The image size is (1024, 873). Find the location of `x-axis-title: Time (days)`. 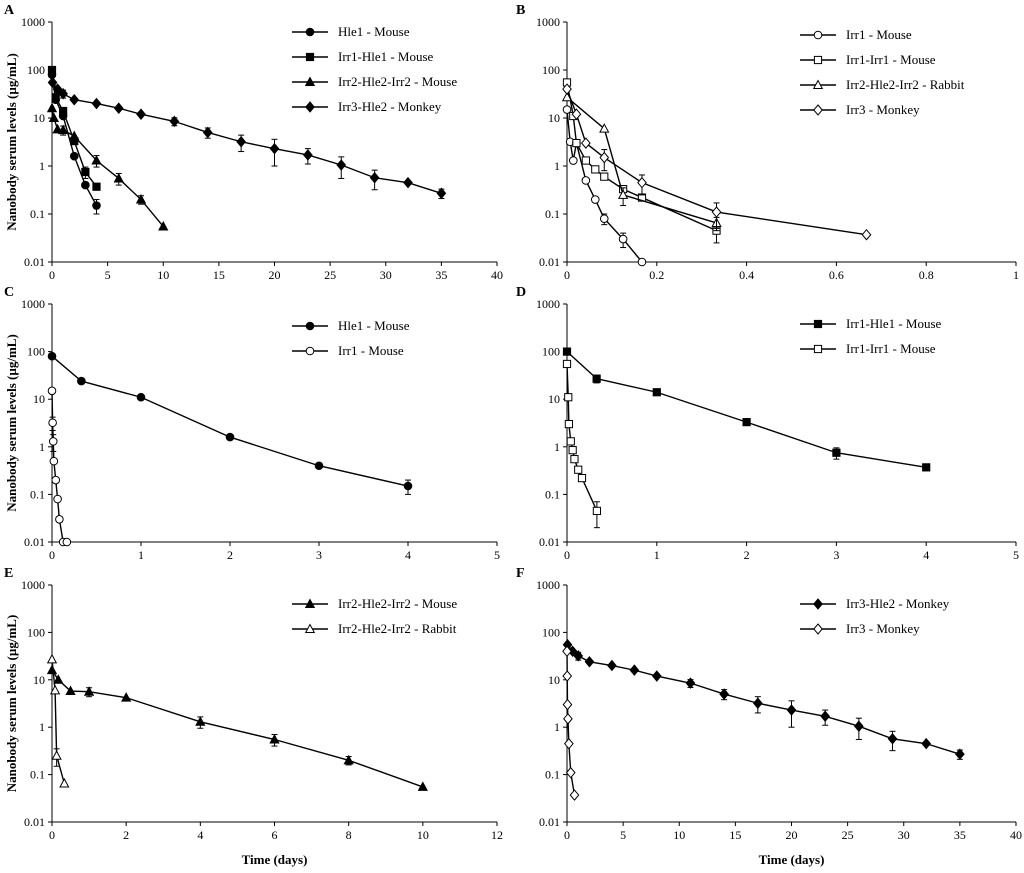

x-axis-title: Time (days) is located at coordinates (792, 859).